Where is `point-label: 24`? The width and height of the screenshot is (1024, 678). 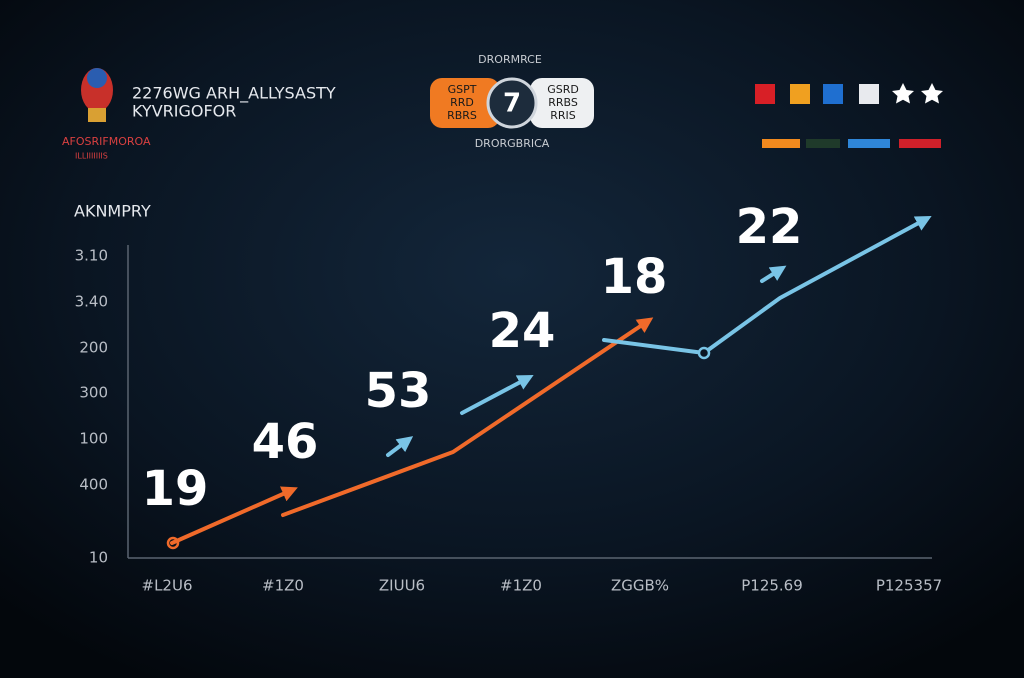
point-label: 24 is located at coordinates (522, 331).